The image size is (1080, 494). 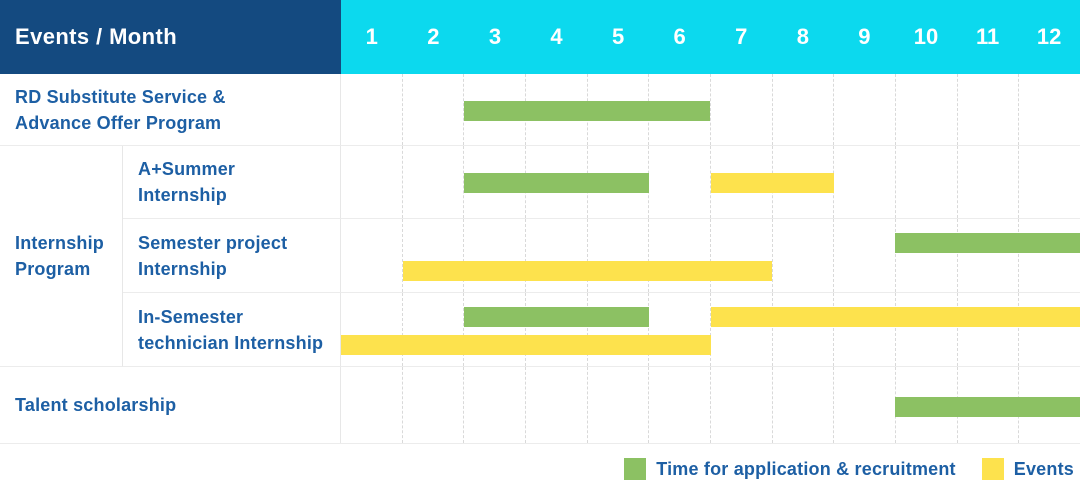 What do you see at coordinates (864, 36) in the screenshot?
I see `month-header-cell: 9` at bounding box center [864, 36].